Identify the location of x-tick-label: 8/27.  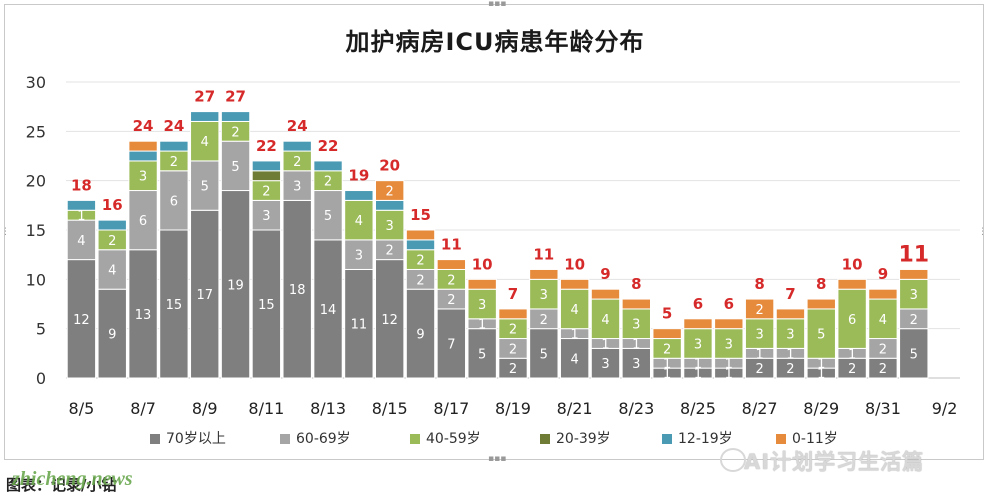
(760, 408).